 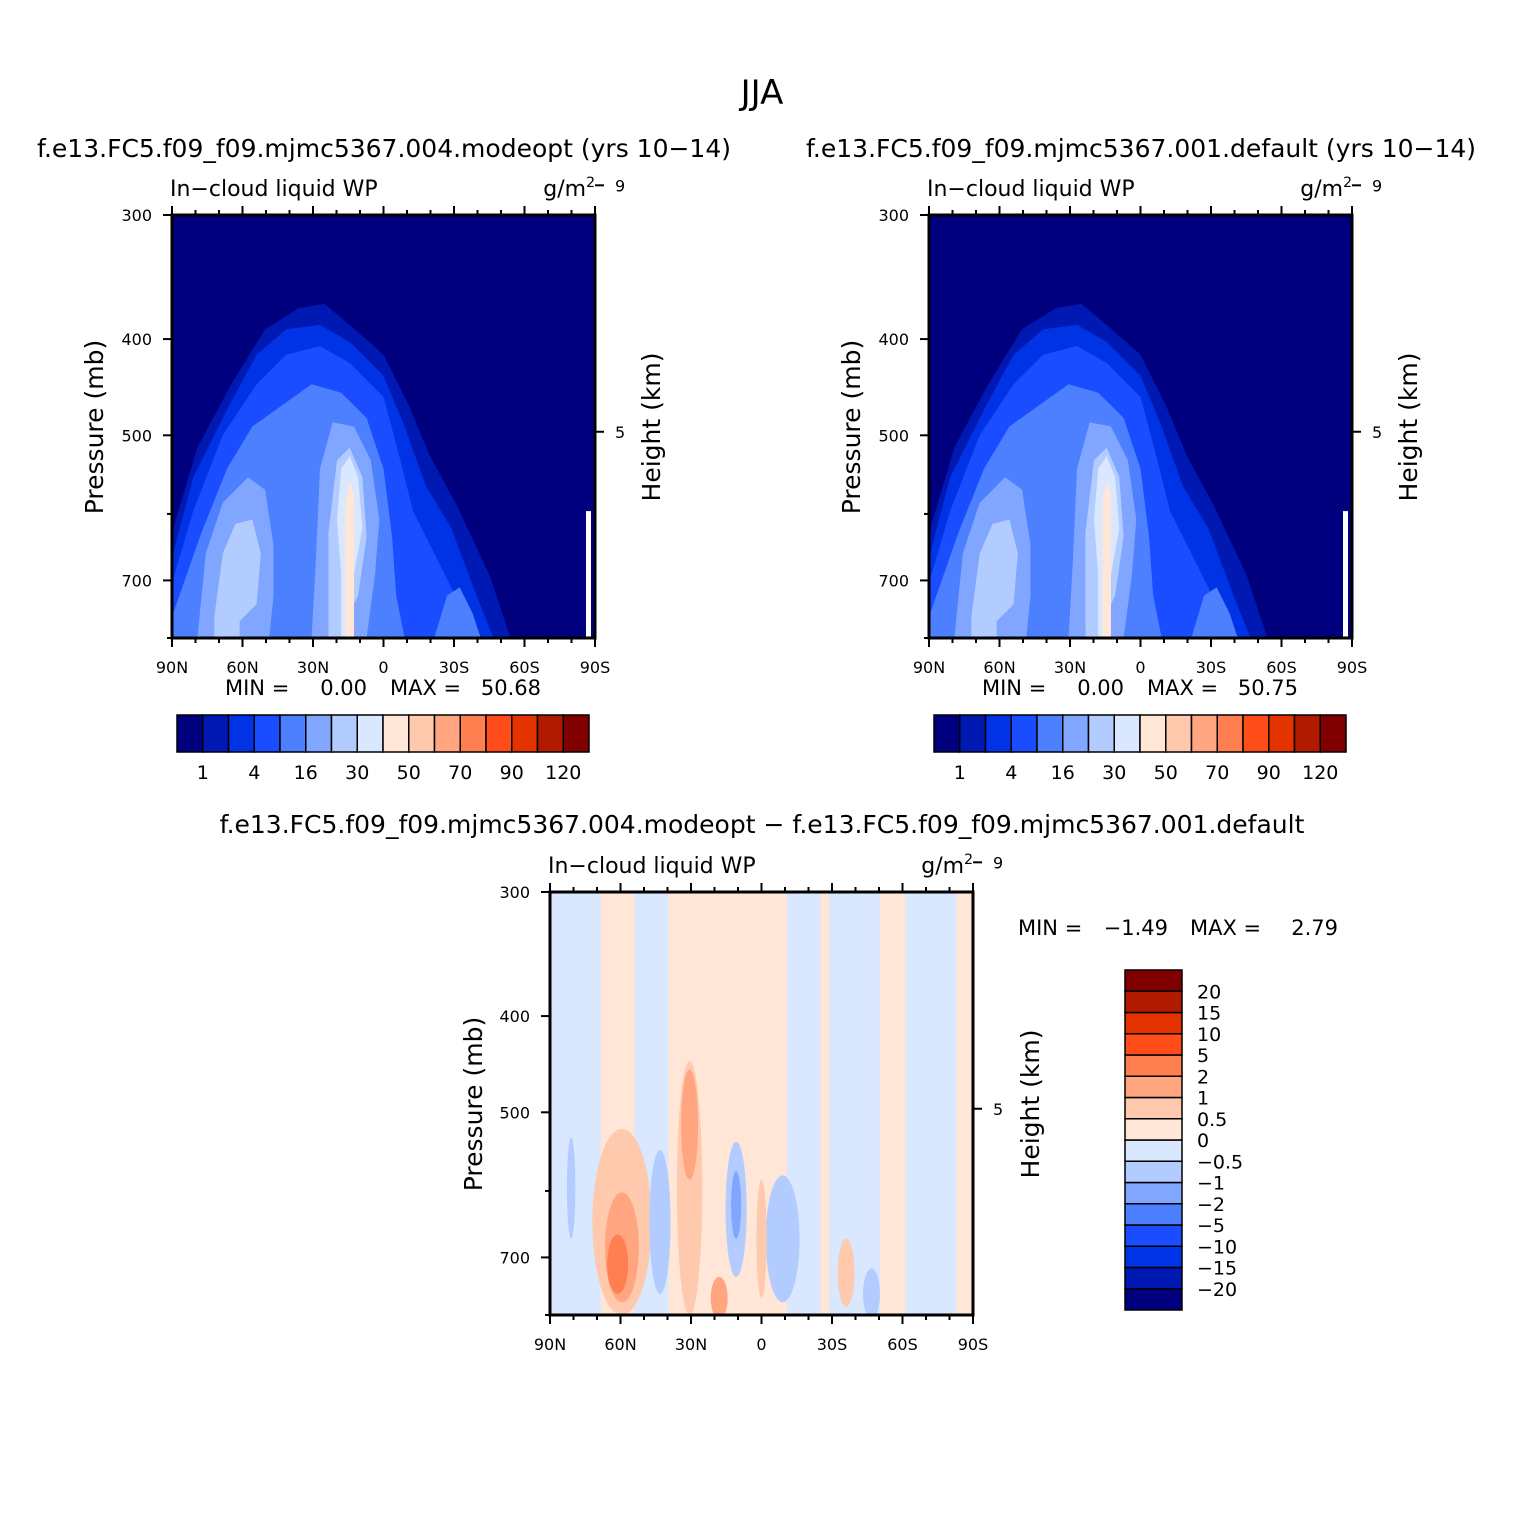 I want to click on colorbar-label: −0.5, so click(x=1220, y=1162).